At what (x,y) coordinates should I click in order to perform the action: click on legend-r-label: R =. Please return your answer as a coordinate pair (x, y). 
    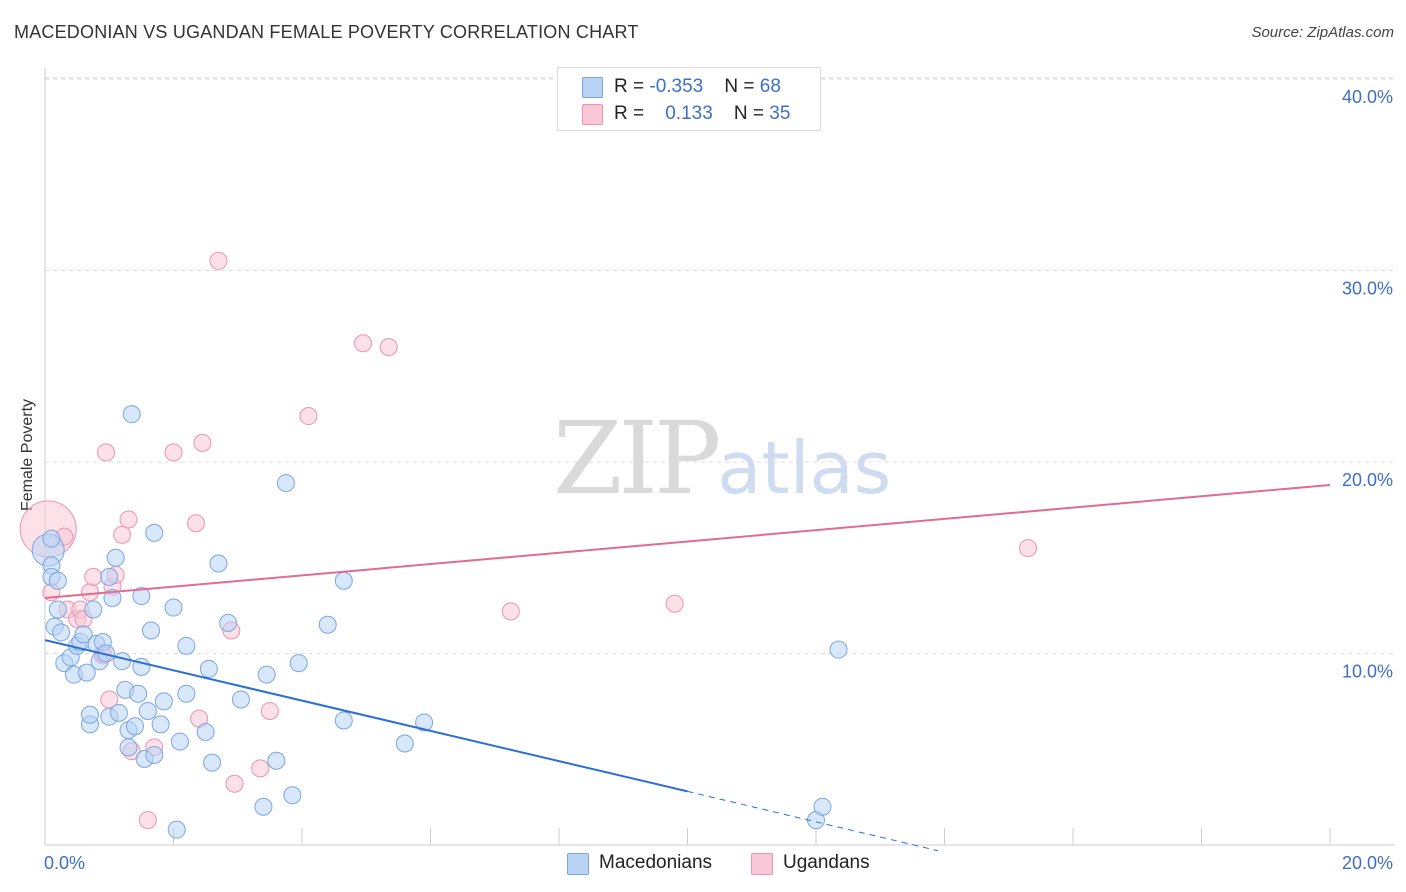
    Looking at the image, I should click on (632, 86).